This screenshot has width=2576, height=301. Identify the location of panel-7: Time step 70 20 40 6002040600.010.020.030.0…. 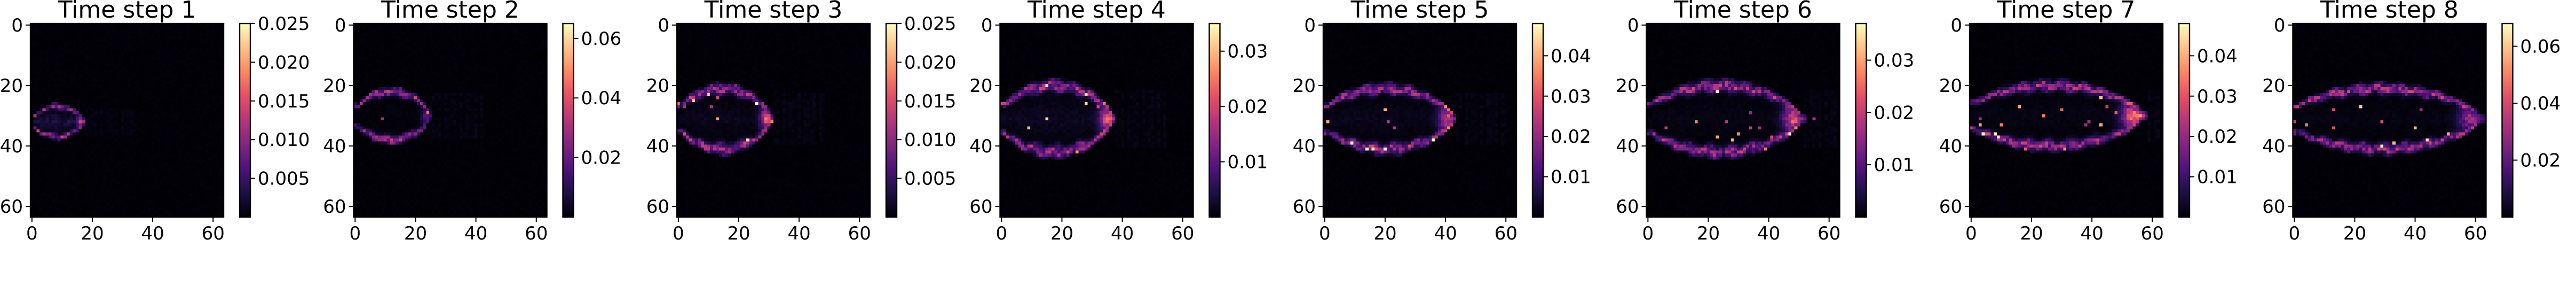
(2088, 122).